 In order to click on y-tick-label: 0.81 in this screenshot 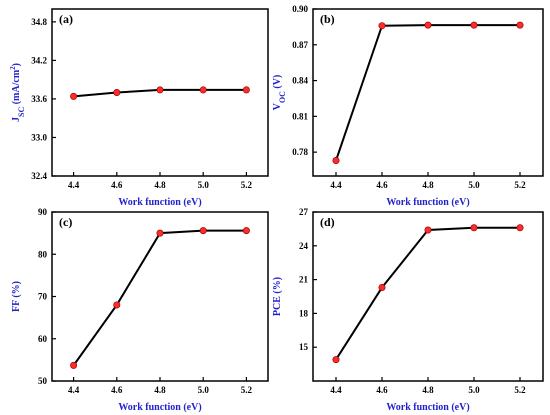, I will do `click(300, 116)`.